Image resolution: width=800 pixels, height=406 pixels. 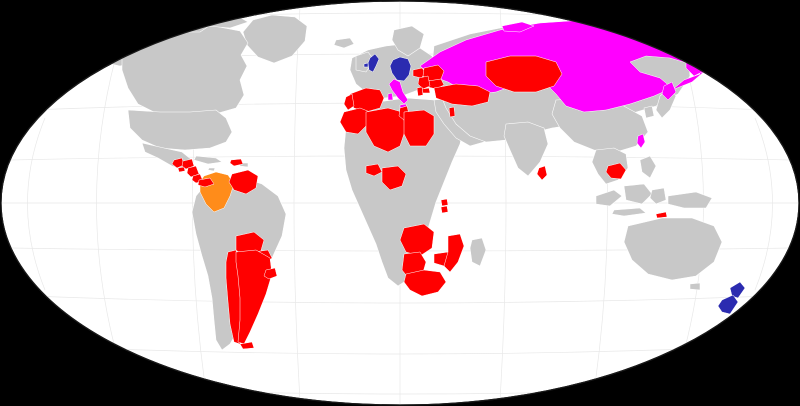 What do you see at coordinates (374, 170) in the screenshot?
I see `country-burkina-faso` at bounding box center [374, 170].